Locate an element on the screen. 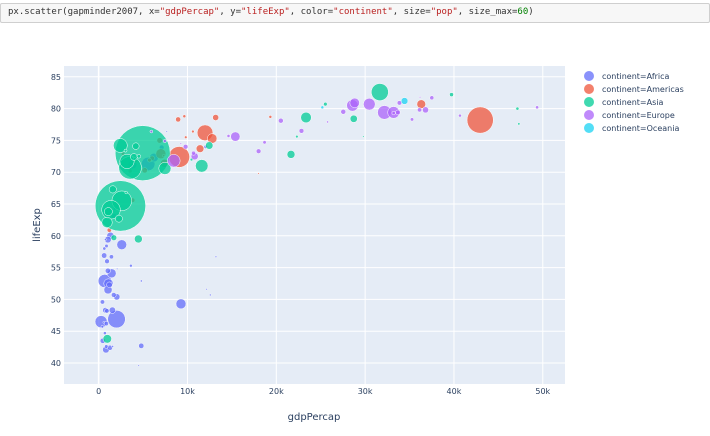 The image size is (710, 436). legend-item: continent=Europe is located at coordinates (629, 115).